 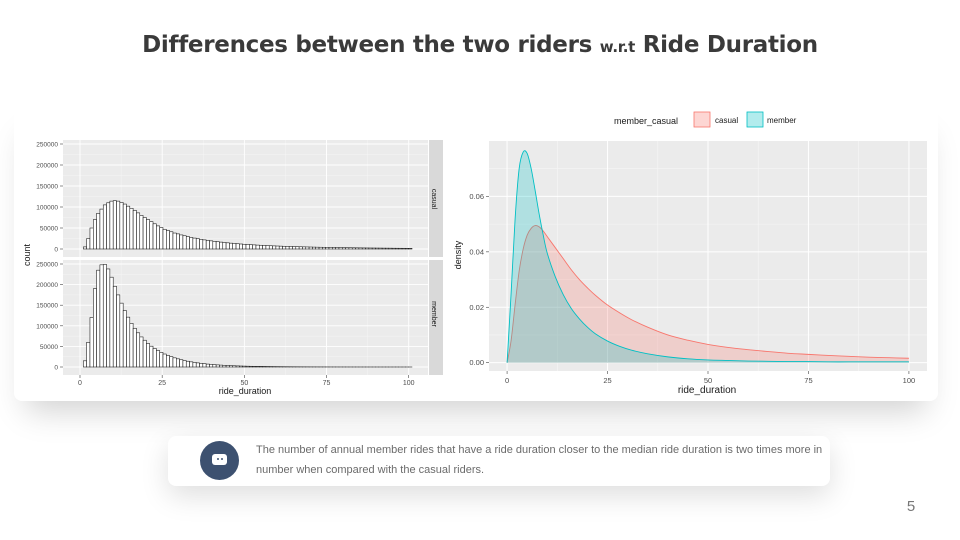 I want to click on density-xtick-label: 50, so click(x=708, y=380).